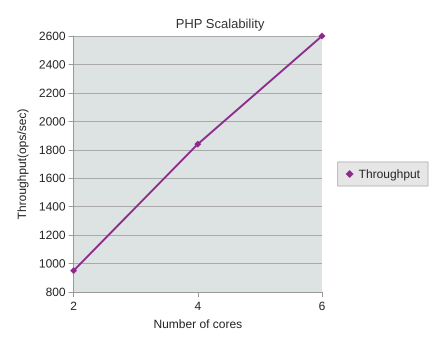  I want to click on y-axis-title: Throughput(ops/sec), so click(22, 164).